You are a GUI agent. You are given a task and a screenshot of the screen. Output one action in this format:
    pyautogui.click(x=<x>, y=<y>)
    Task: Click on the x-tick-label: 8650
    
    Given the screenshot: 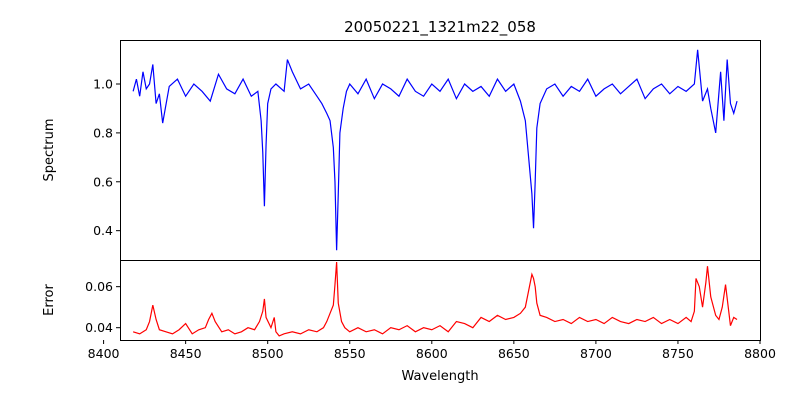 What is the action you would take?
    pyautogui.click(x=514, y=353)
    